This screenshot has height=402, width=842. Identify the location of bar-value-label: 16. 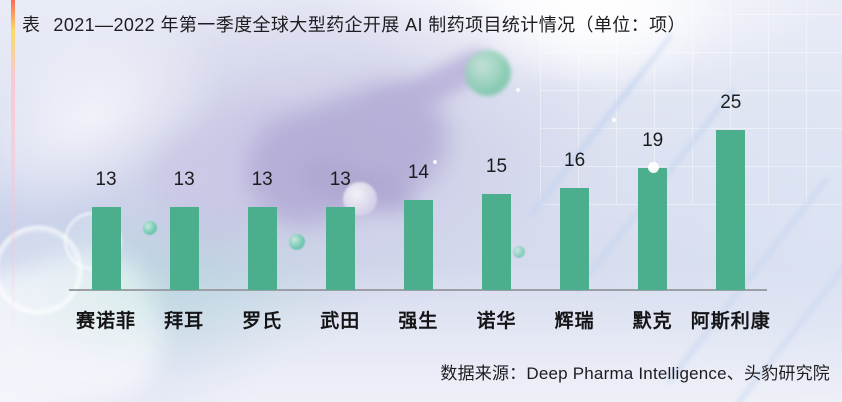
(575, 160).